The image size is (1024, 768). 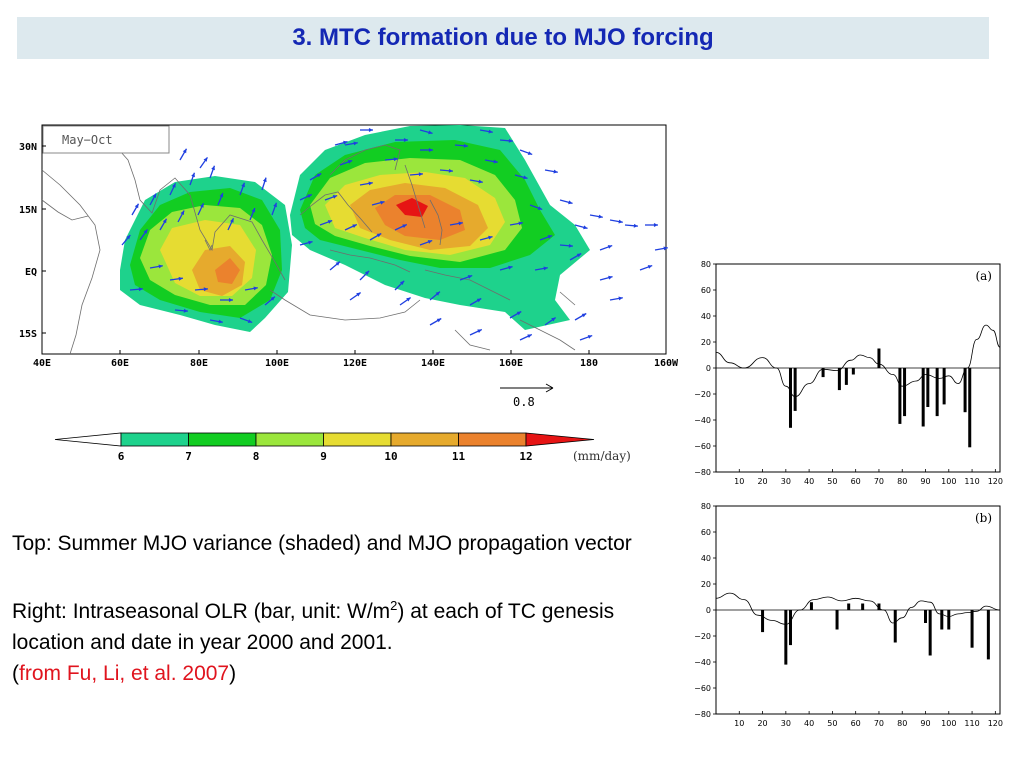 What do you see at coordinates (702, 662) in the screenshot?
I see `y-tick-label: −40` at bounding box center [702, 662].